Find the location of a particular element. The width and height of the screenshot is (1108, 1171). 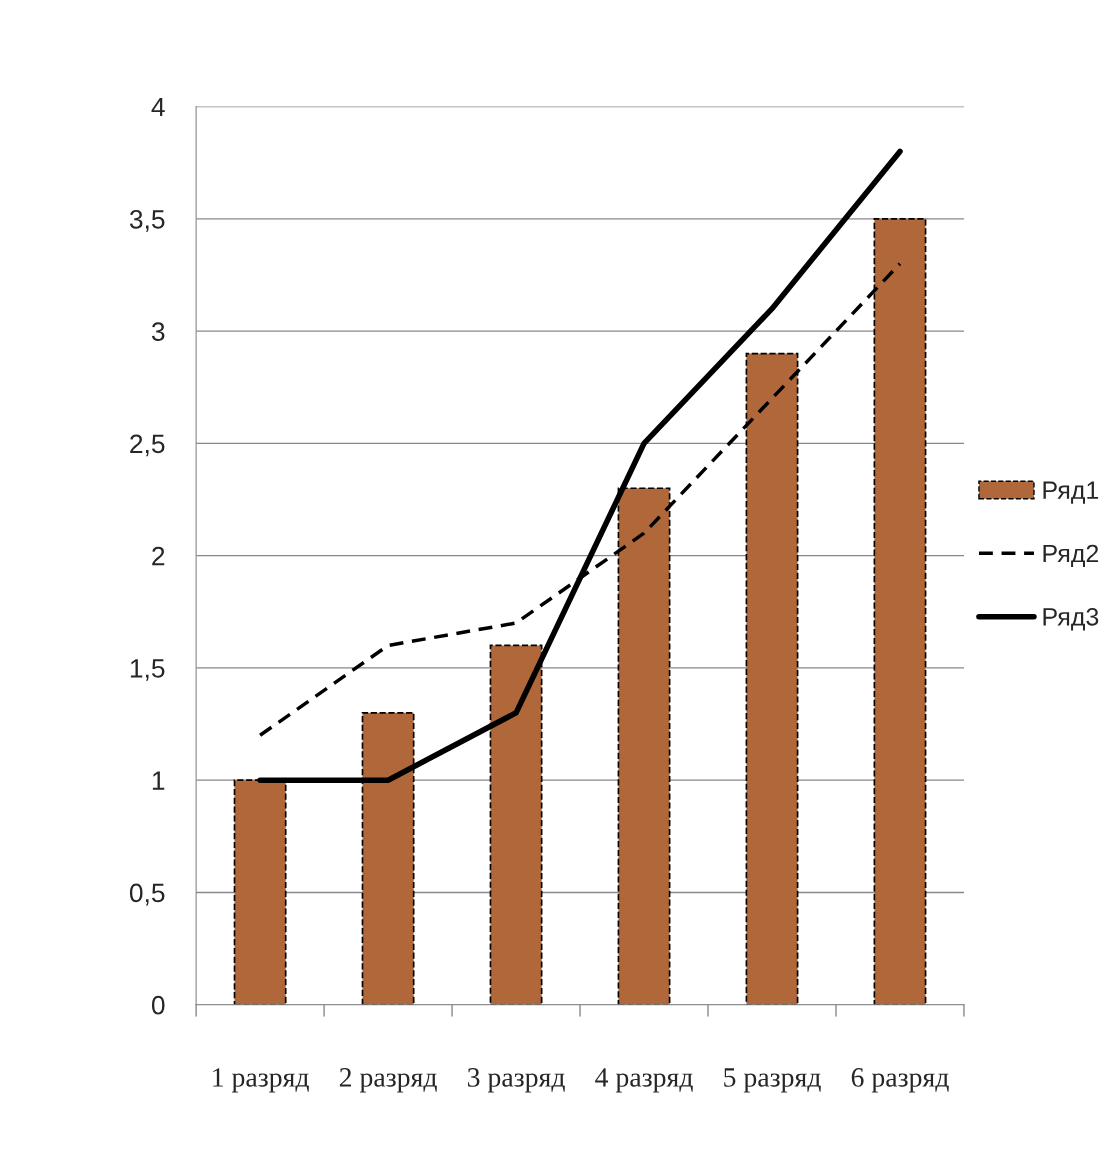

y-tick-label: 2,5 is located at coordinates (147, 445).